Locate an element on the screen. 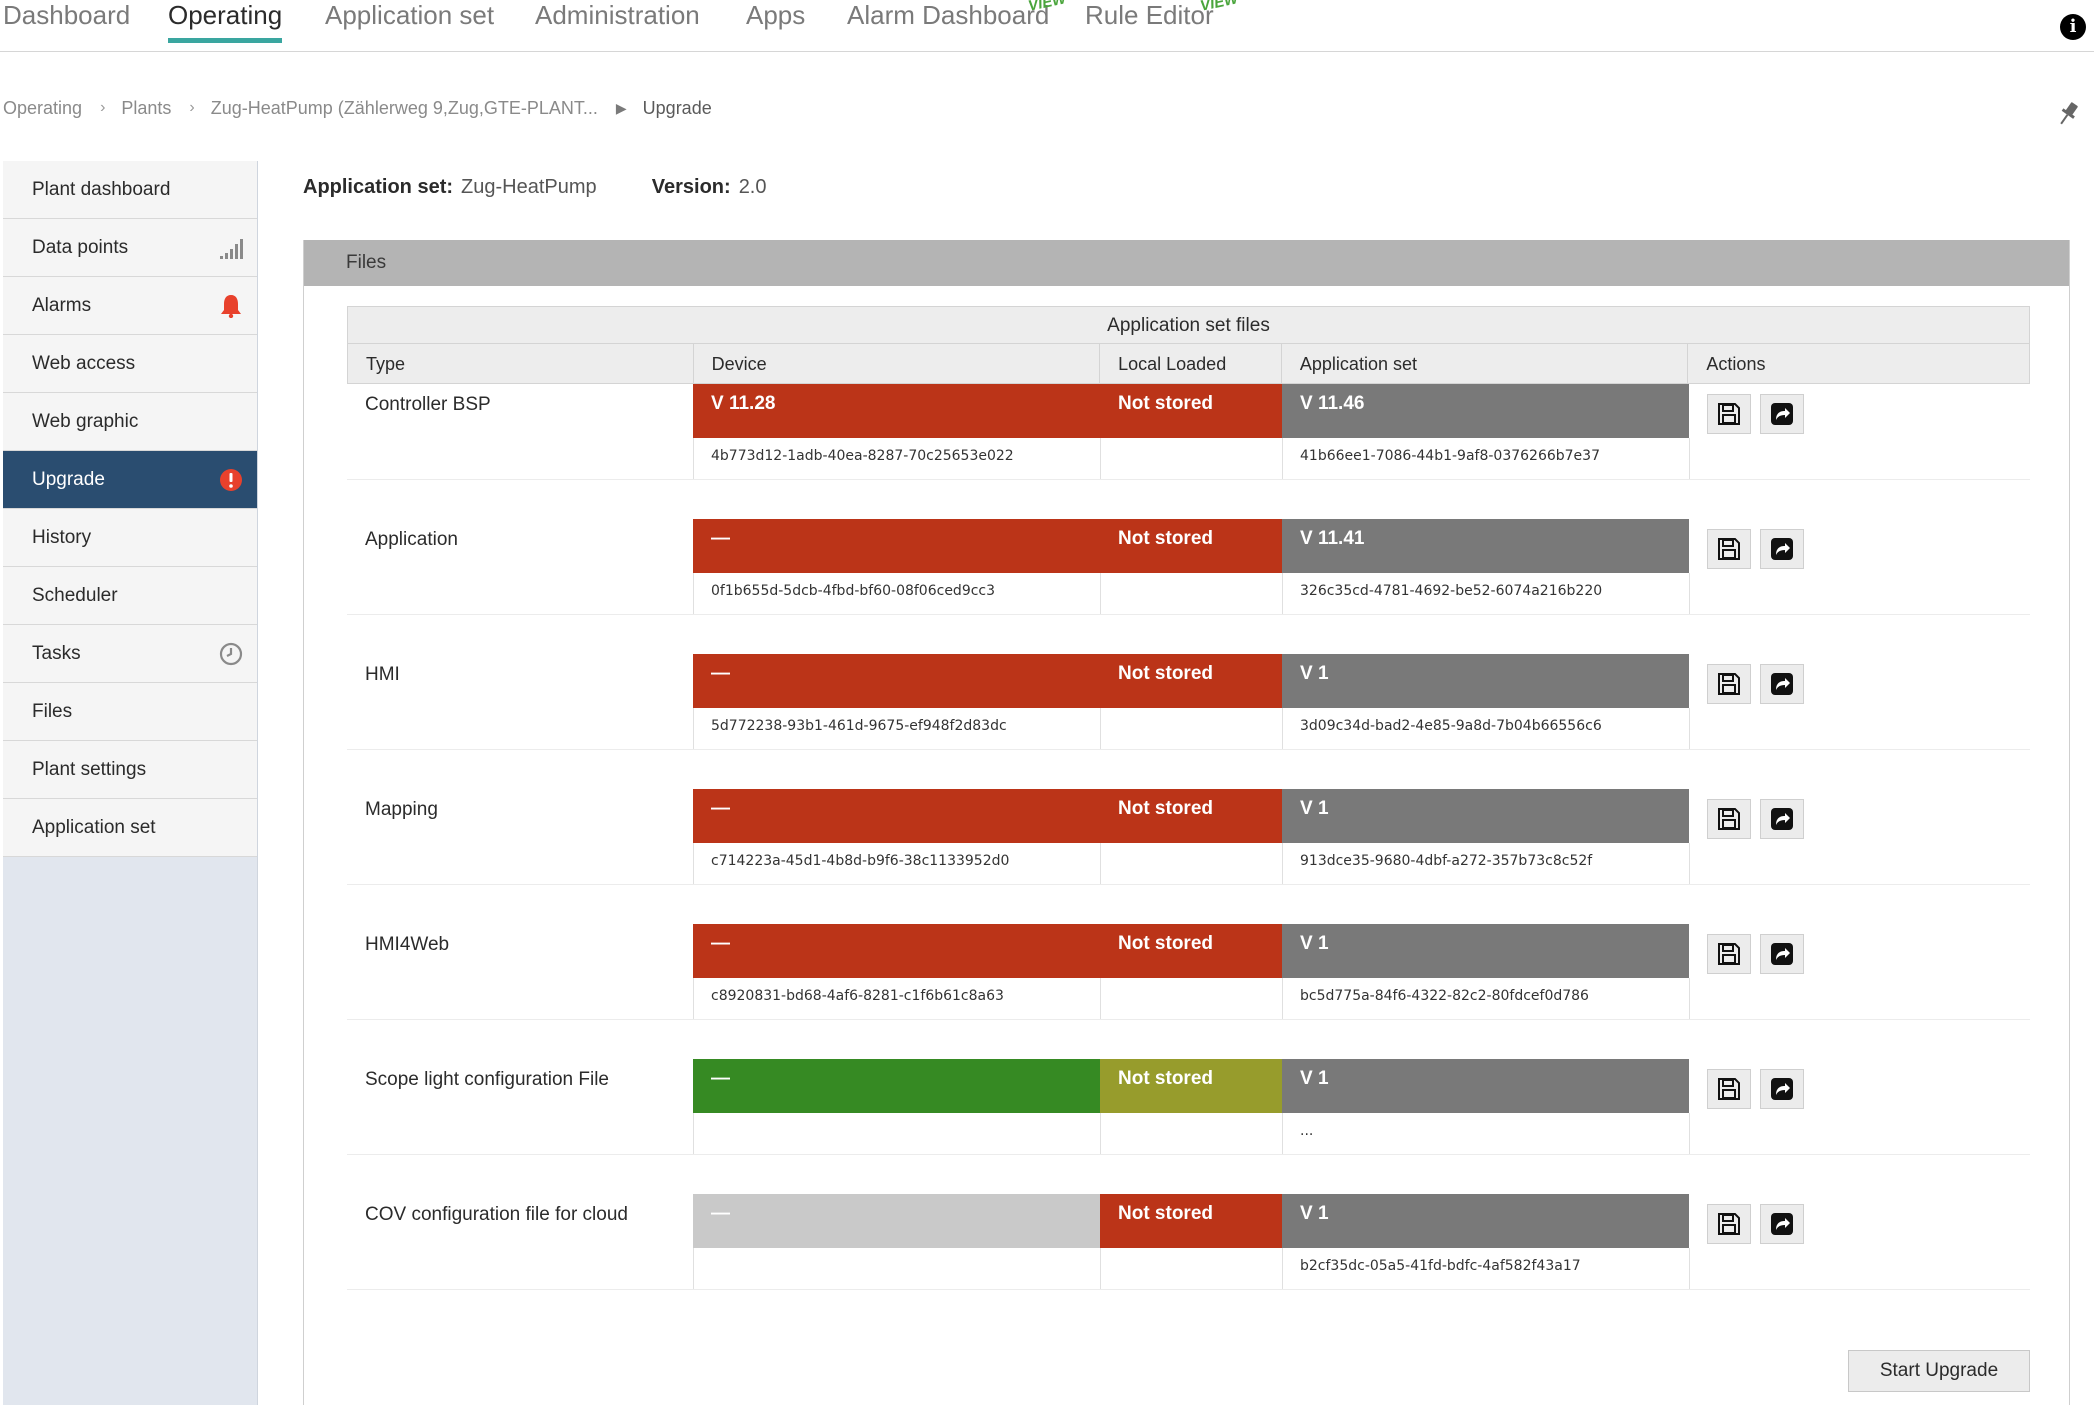  table-caption: Application set files is located at coordinates (1188, 325).